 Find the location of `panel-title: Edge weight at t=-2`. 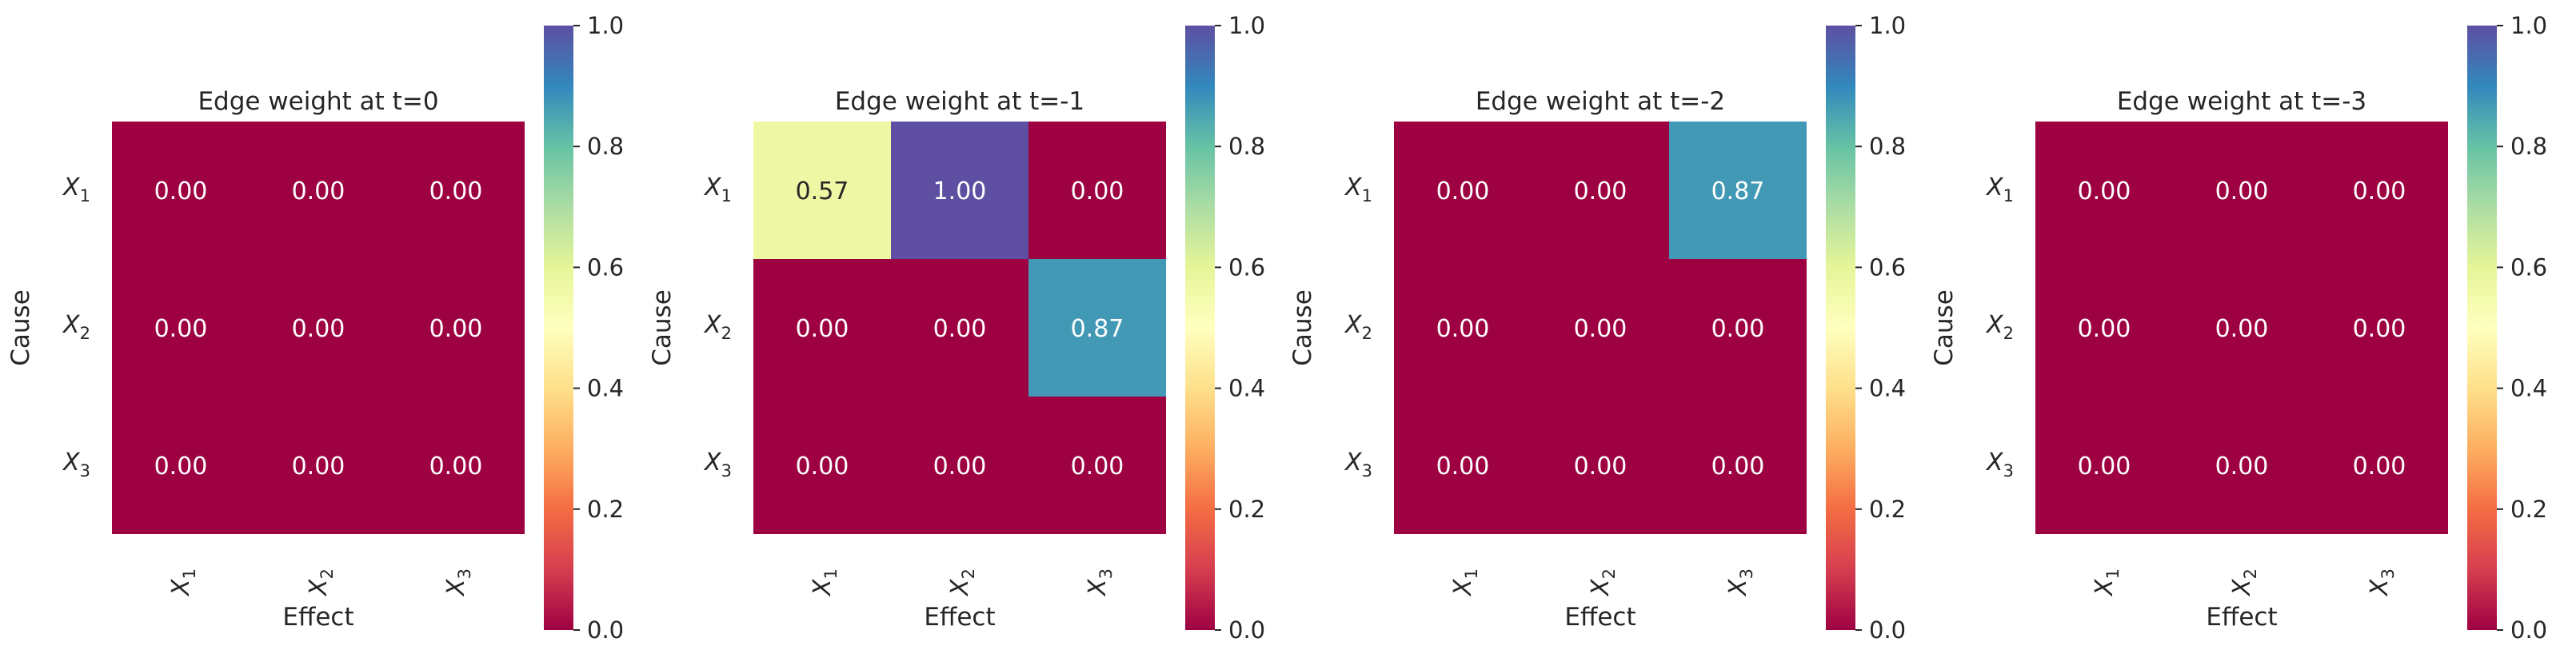

panel-title: Edge weight at t=-2 is located at coordinates (1601, 101).